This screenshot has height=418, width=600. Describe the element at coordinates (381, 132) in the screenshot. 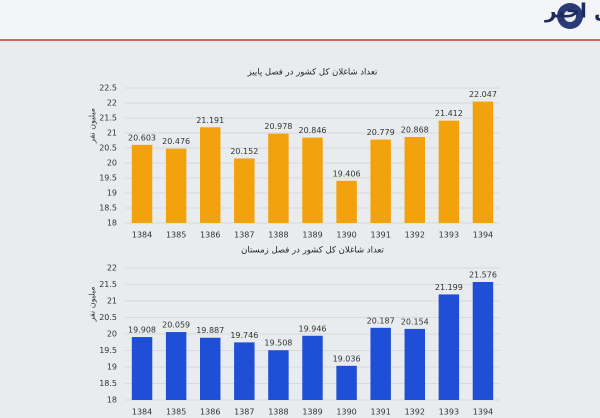

I see `value-label: 20.779` at that location.